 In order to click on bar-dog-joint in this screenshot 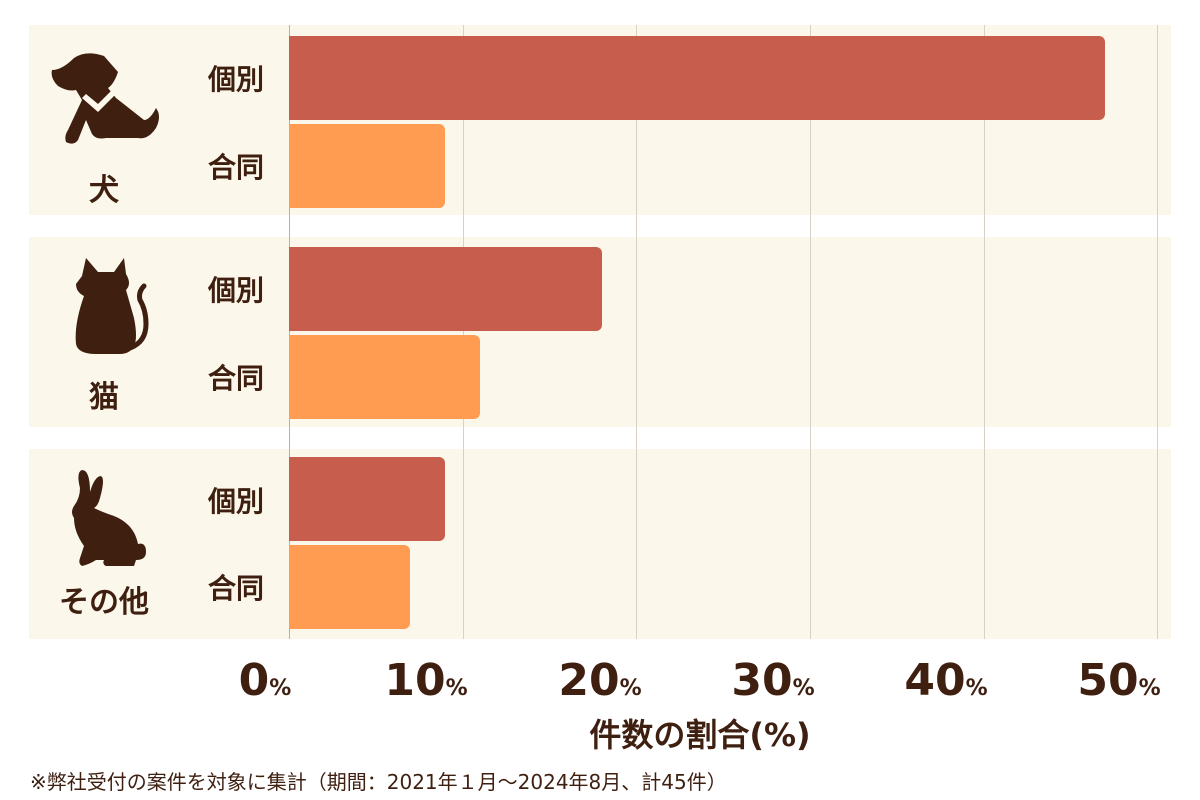, I will do `click(367, 166)`.